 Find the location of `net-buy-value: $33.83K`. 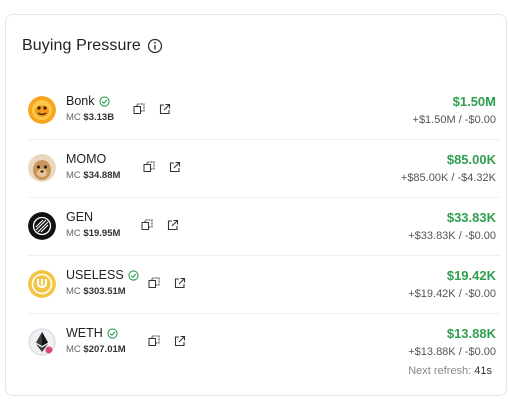

net-buy-value: $33.83K is located at coordinates (471, 217).